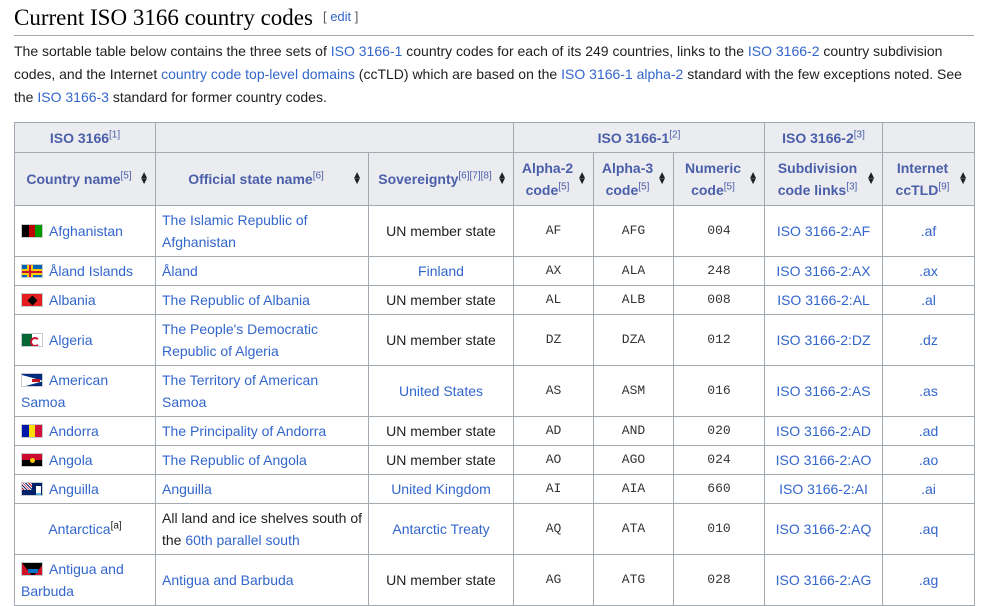  Describe the element at coordinates (341, 16) in the screenshot. I see `edit-link: edit` at that location.